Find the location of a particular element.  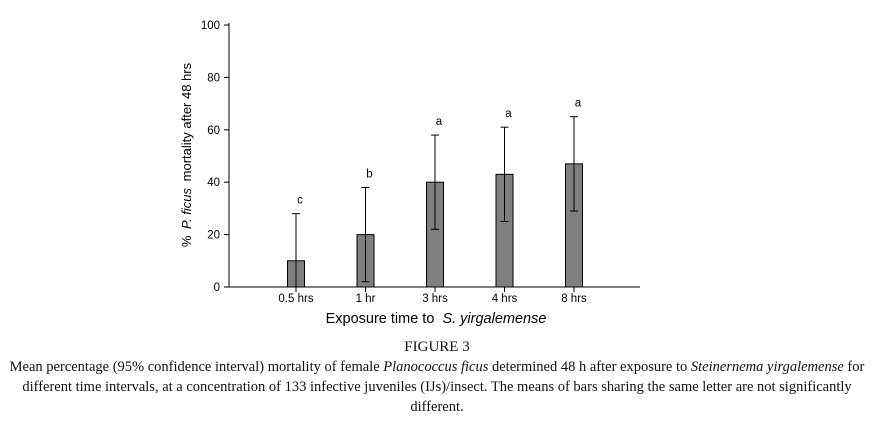

y-axis-label: % P. ficus mortality after 48 hrs is located at coordinates (186, 154).